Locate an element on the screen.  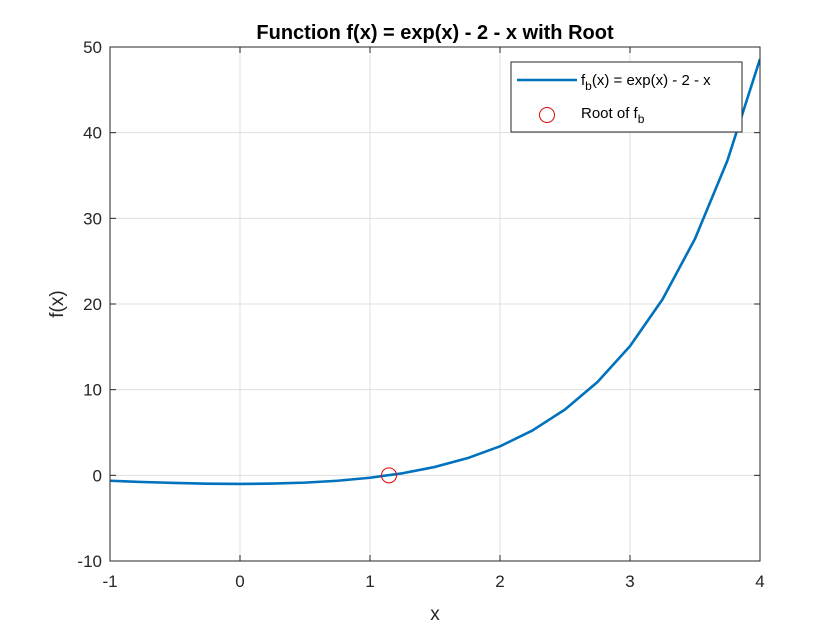
y-tick-label: -10 is located at coordinates (89, 561).